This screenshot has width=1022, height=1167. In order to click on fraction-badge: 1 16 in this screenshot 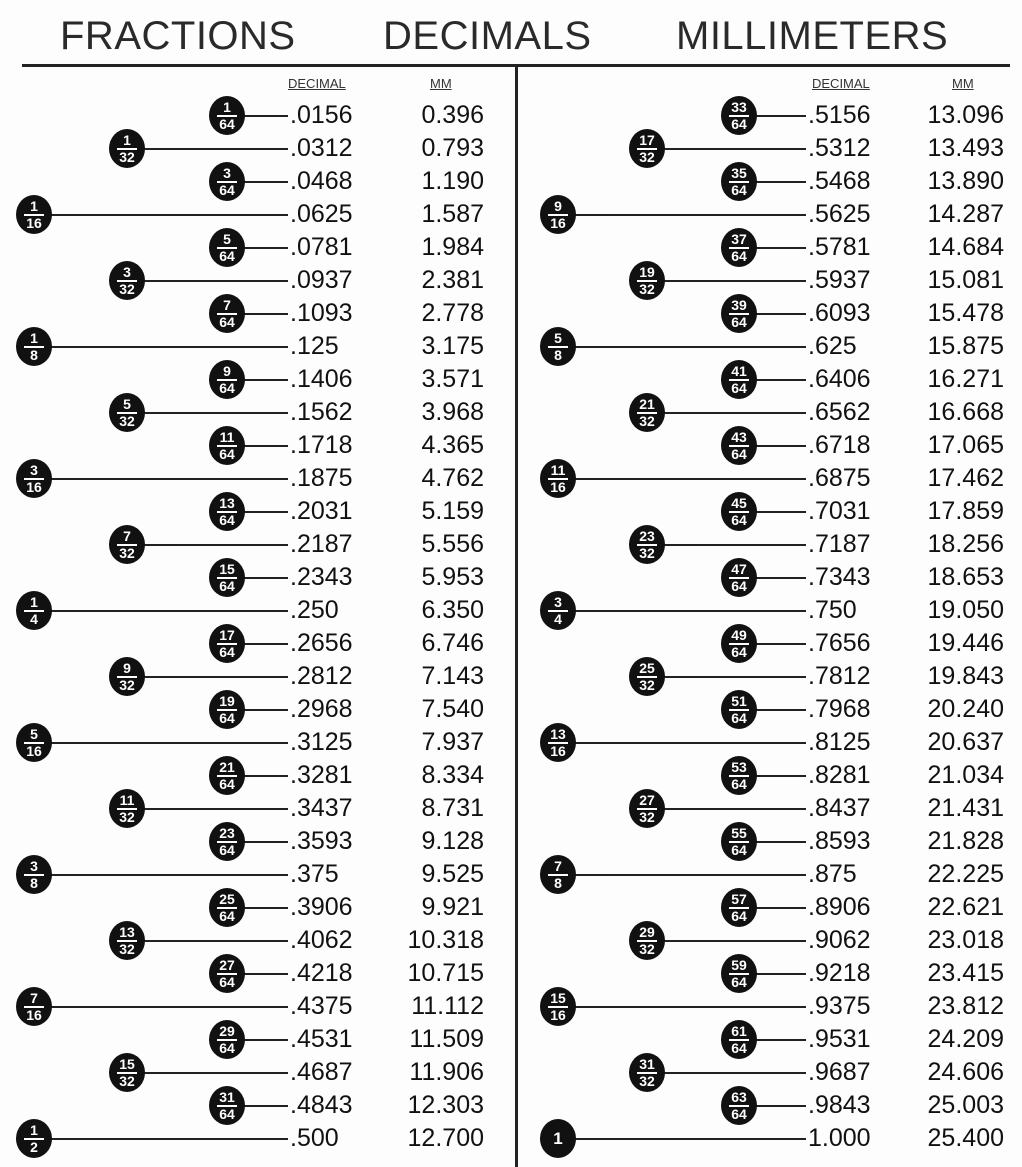, I will do `click(34, 214)`.